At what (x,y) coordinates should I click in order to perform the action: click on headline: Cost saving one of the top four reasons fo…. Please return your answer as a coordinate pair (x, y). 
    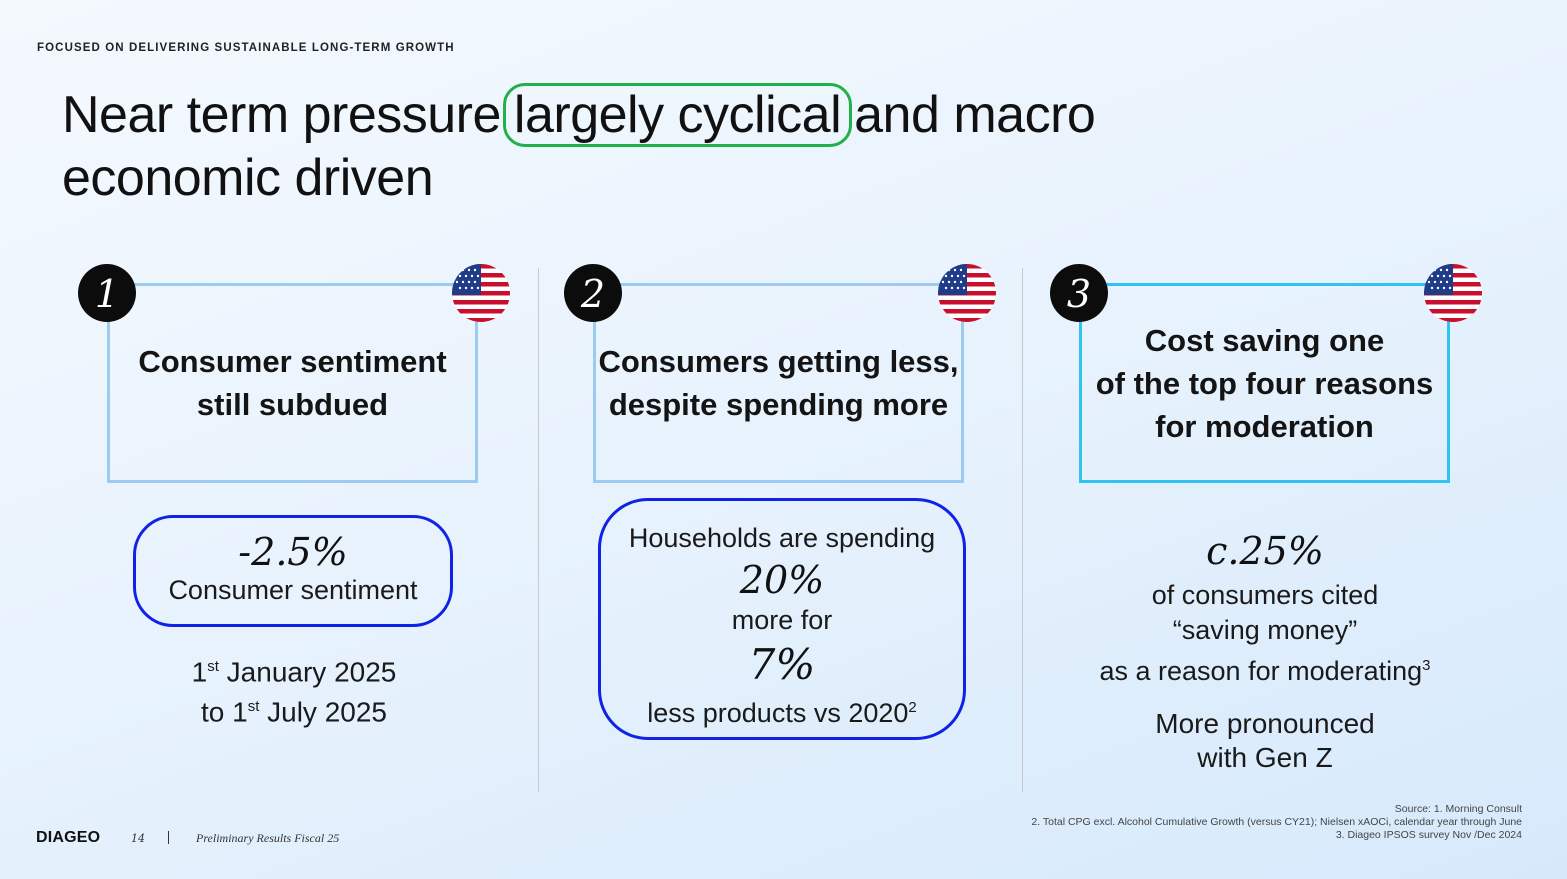
    Looking at the image, I should click on (1264, 383).